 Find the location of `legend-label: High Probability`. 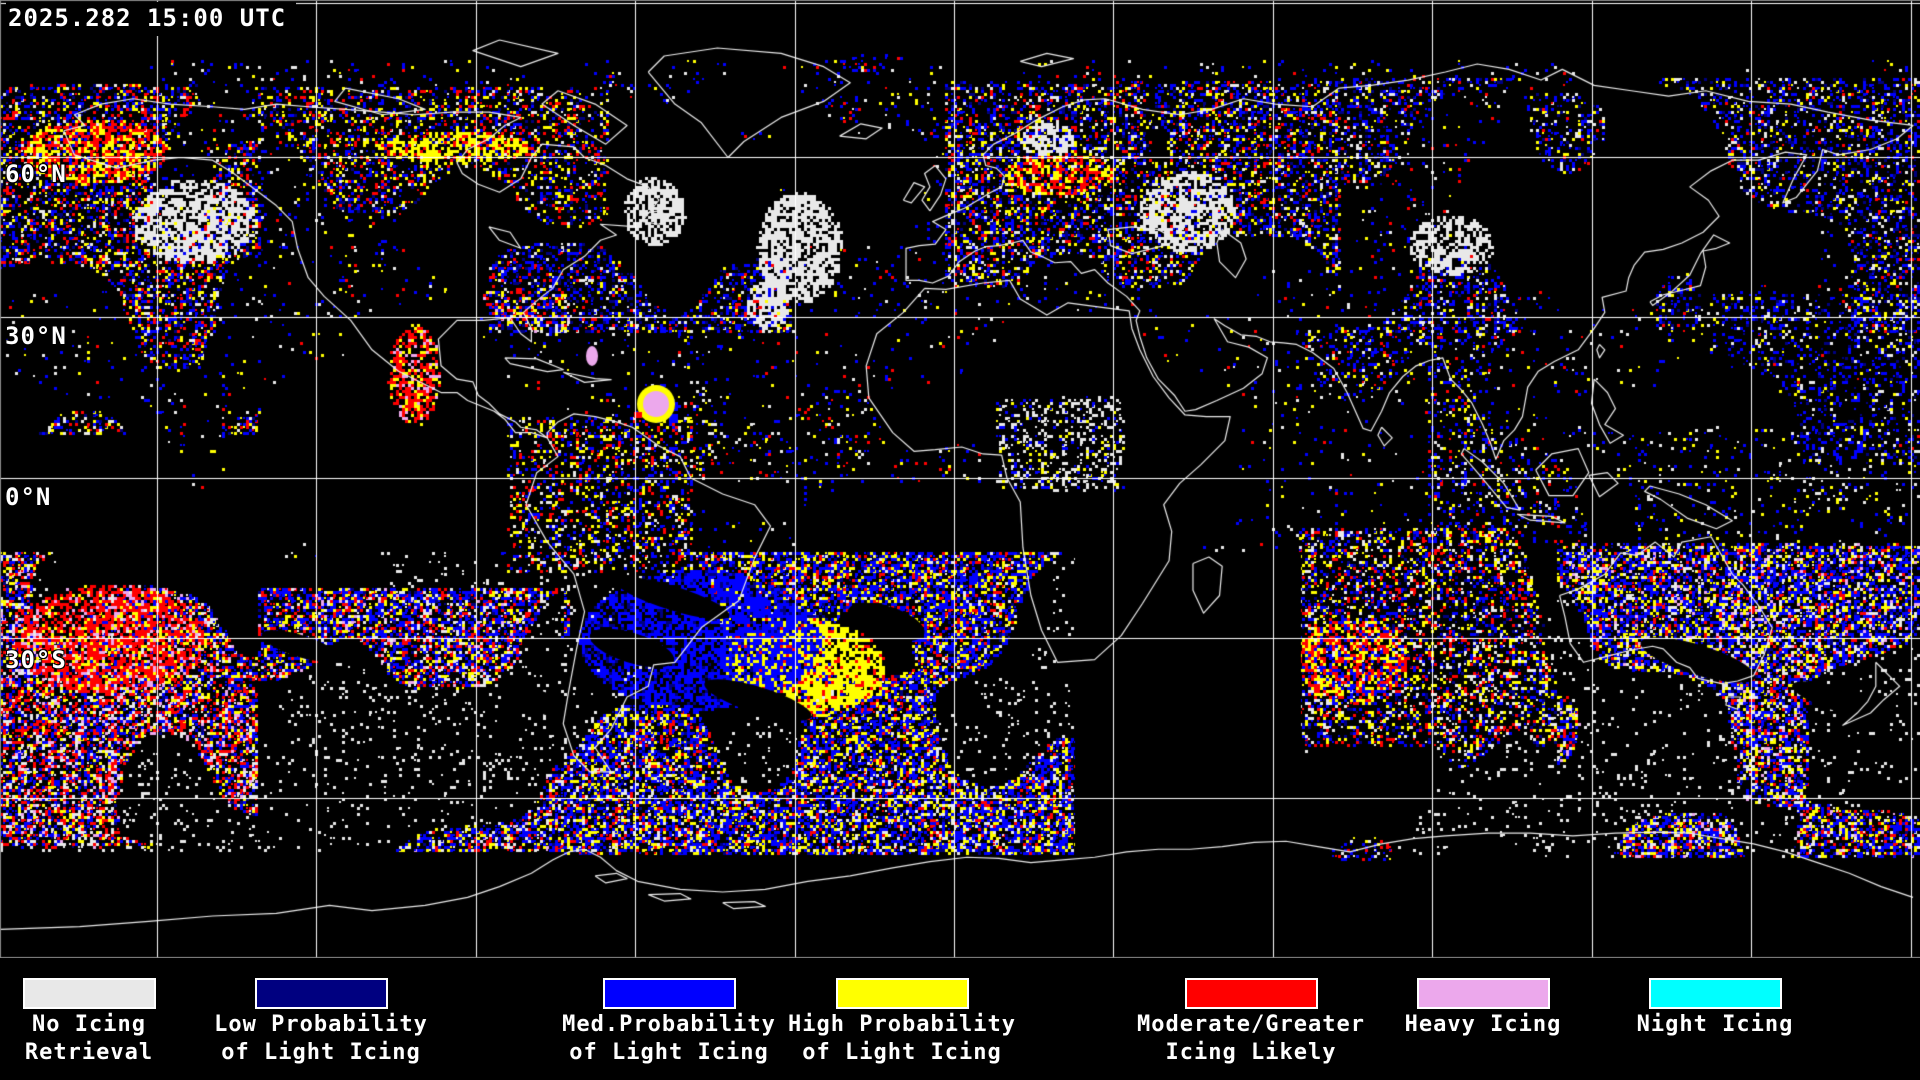

legend-label: High Probability is located at coordinates (902, 1024).